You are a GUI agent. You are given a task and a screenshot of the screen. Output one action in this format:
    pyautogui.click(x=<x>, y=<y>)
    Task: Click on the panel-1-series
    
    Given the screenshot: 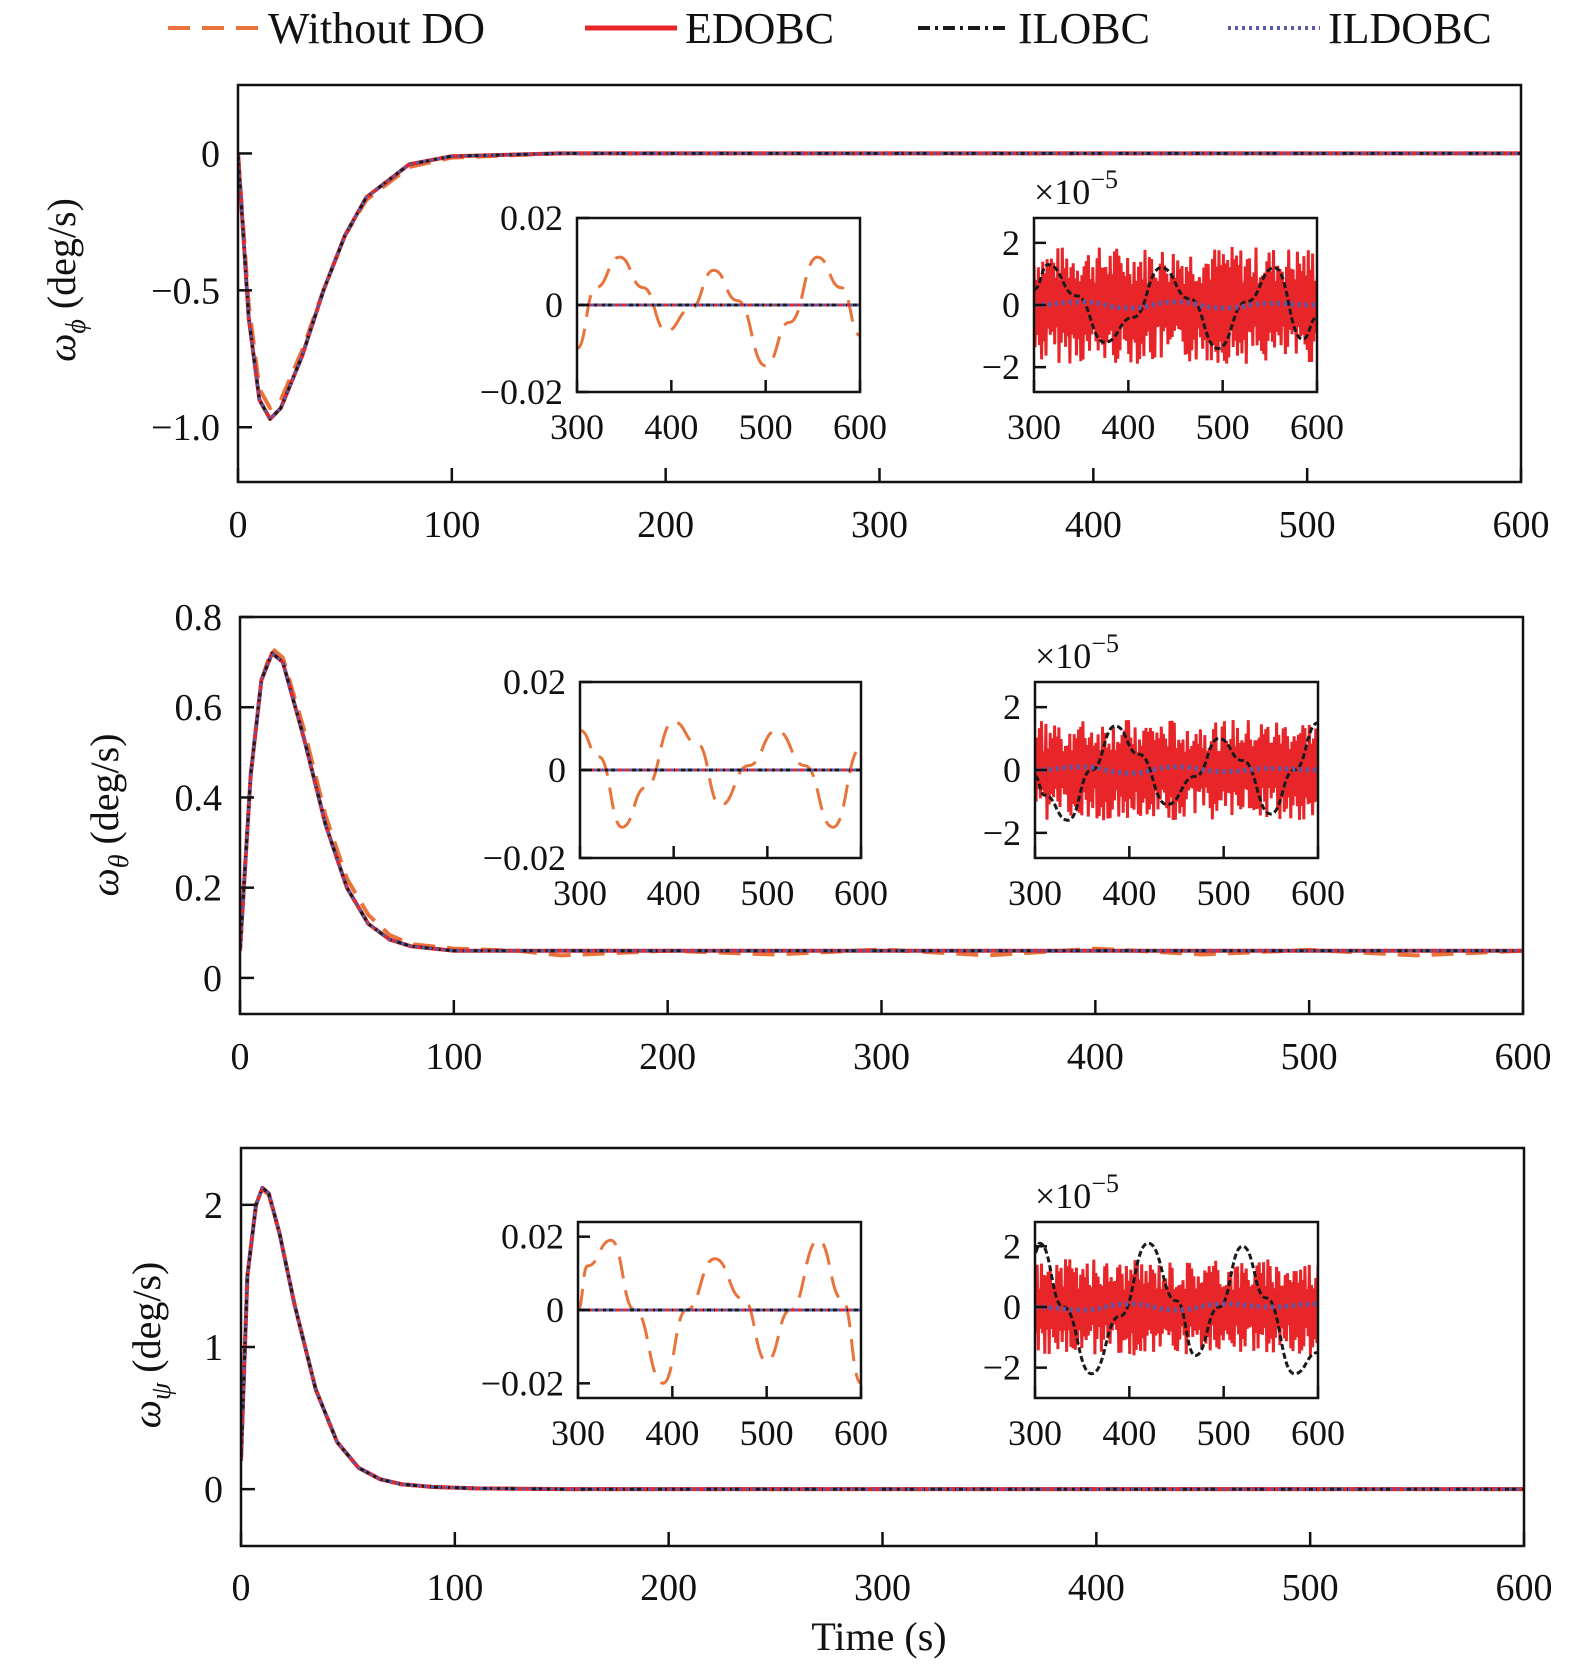 What is the action you would take?
    pyautogui.click(x=879, y=286)
    